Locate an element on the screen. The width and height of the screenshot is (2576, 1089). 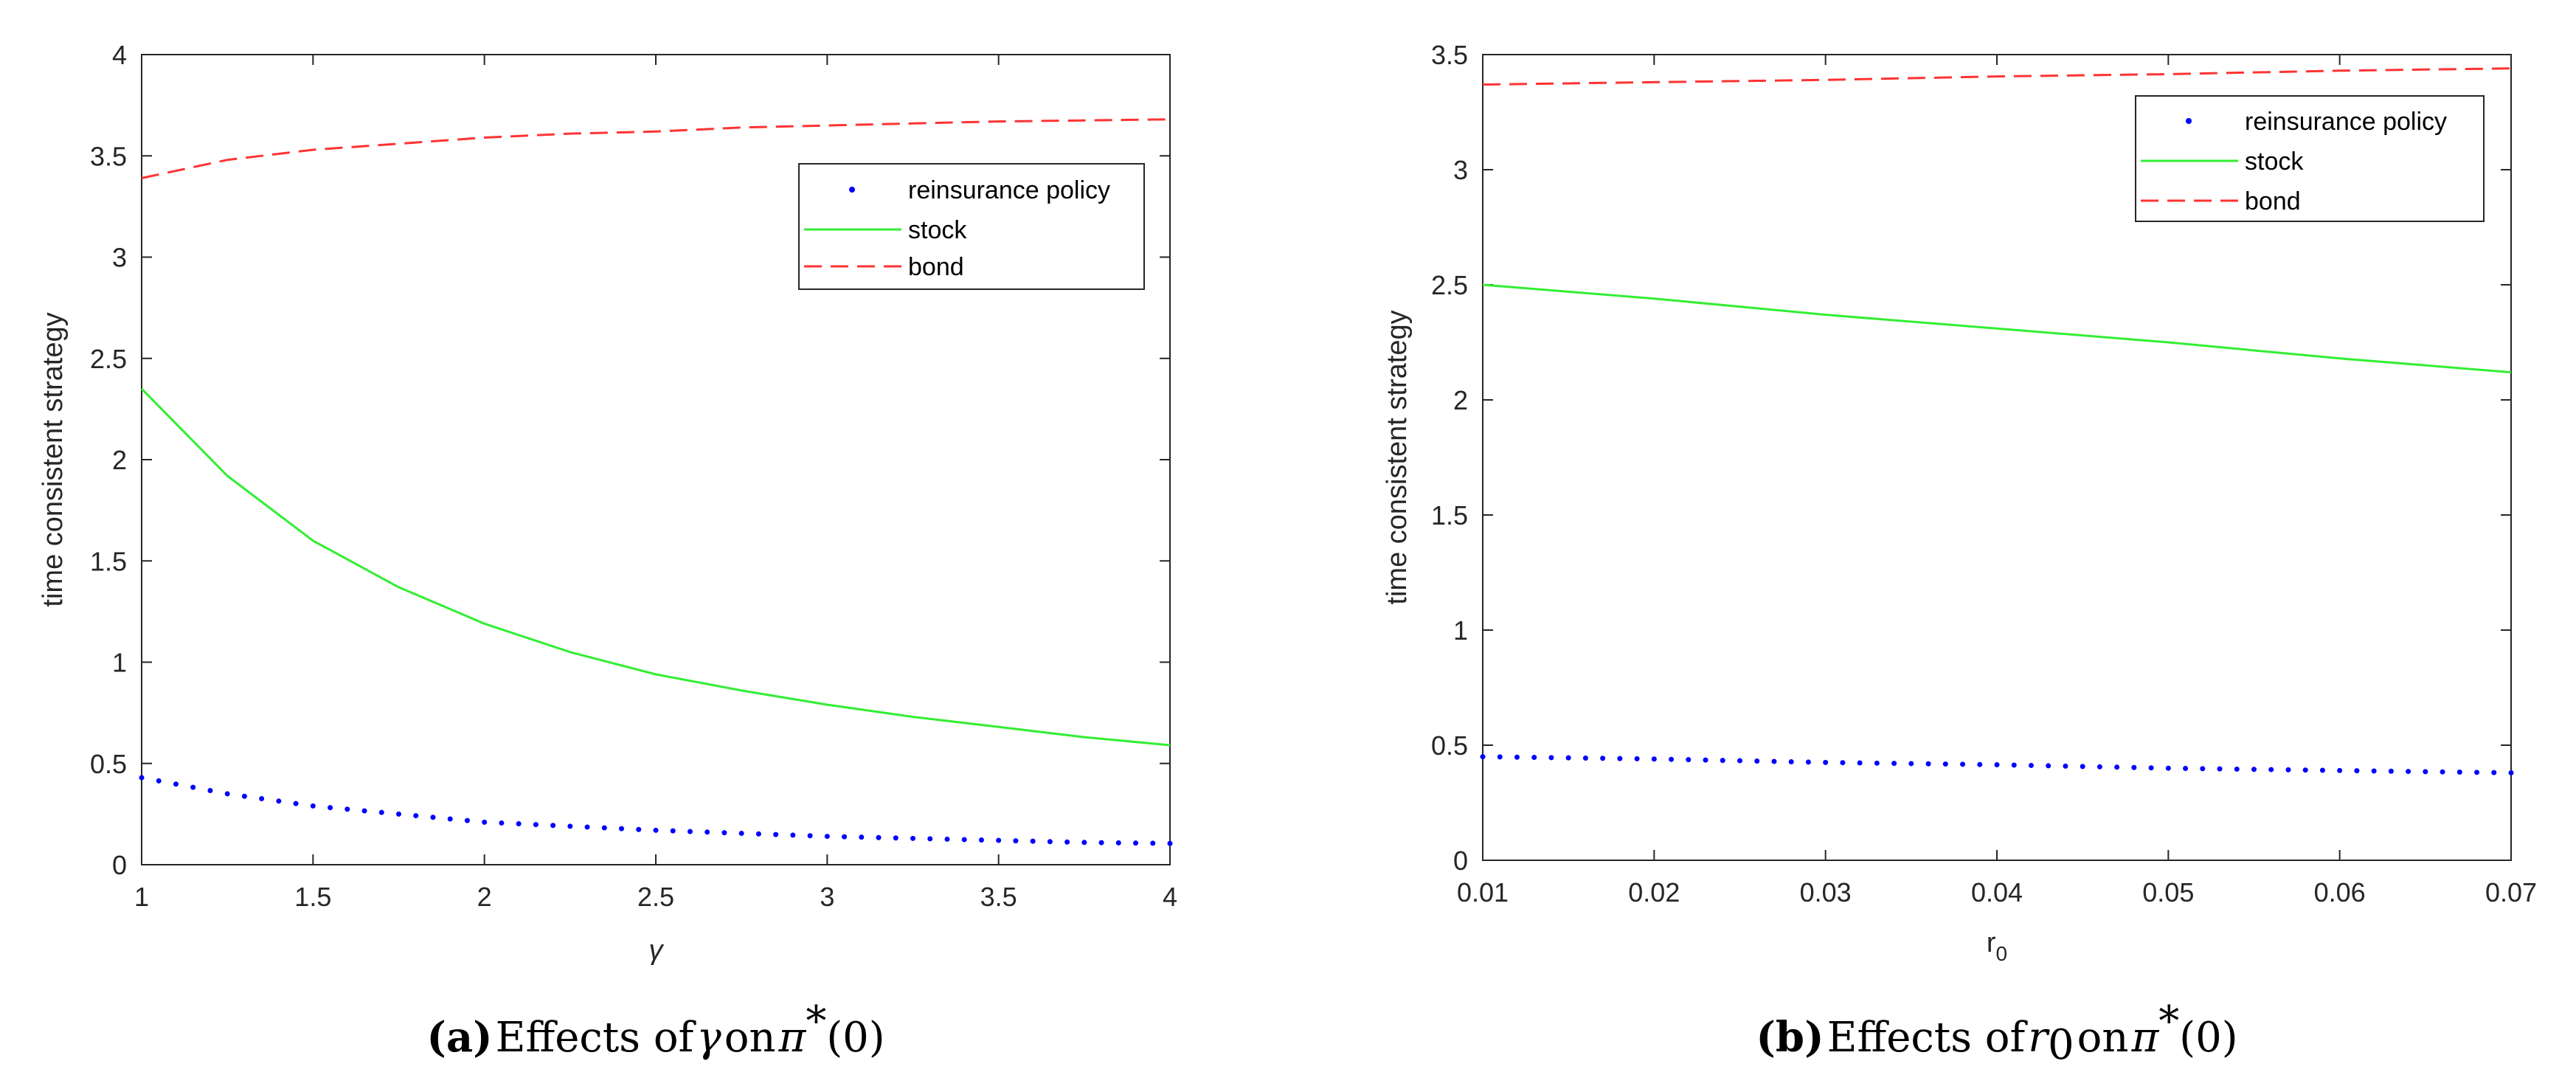
legend-label-reinsurance-a: reinsurance policy is located at coordinates (1009, 190).